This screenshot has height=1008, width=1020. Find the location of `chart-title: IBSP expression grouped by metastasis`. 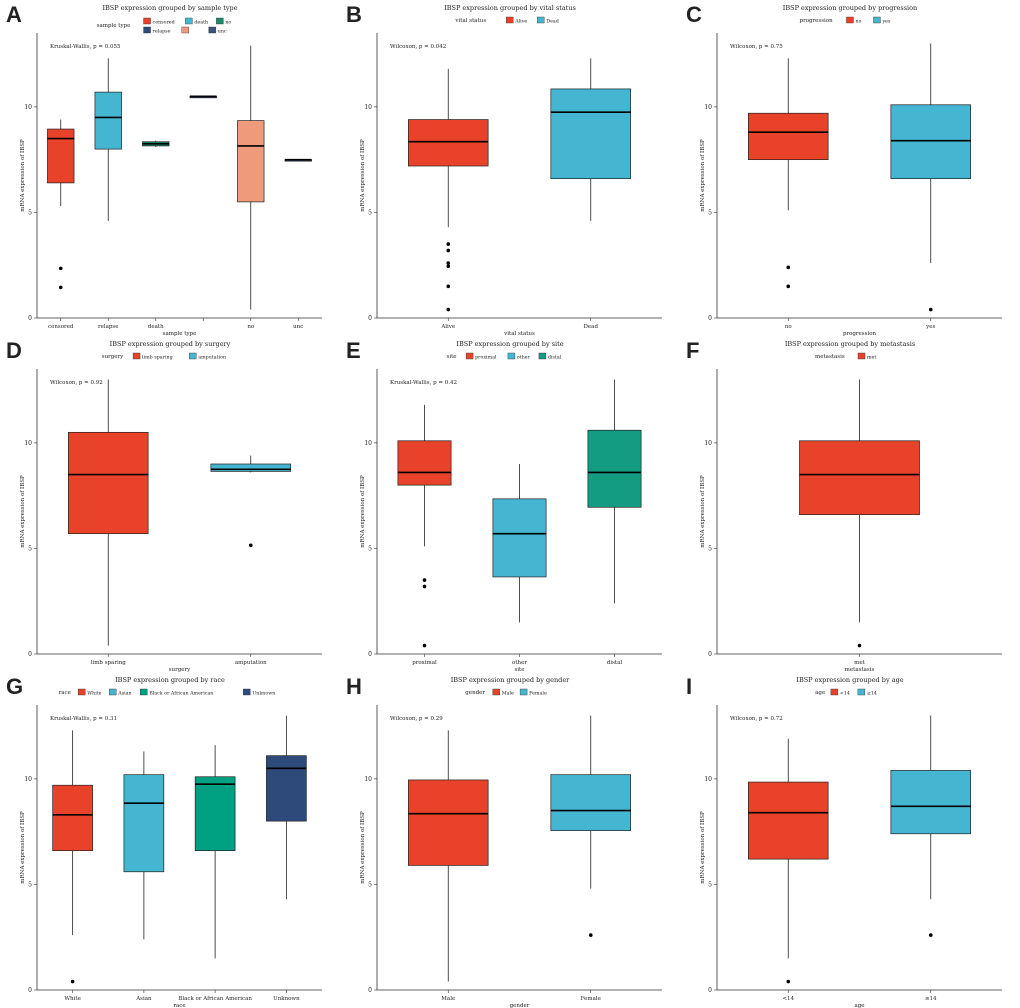

chart-title: IBSP expression grouped by metastasis is located at coordinates (850, 344).